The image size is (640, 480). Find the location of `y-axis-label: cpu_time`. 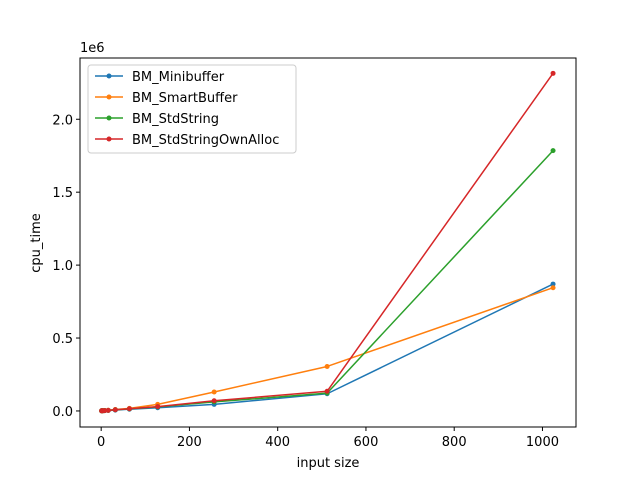

y-axis-label: cpu_time is located at coordinates (36, 243).